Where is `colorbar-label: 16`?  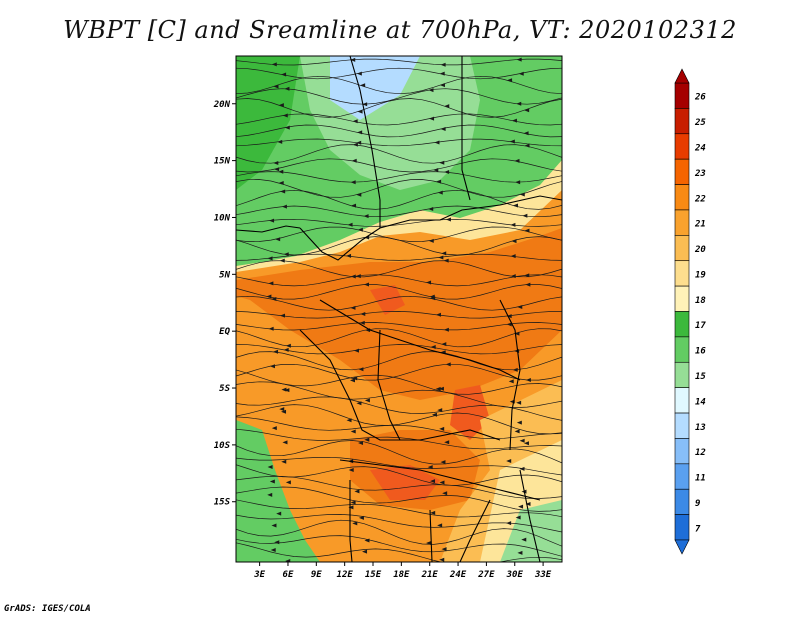 colorbar-label: 16 is located at coordinates (700, 352).